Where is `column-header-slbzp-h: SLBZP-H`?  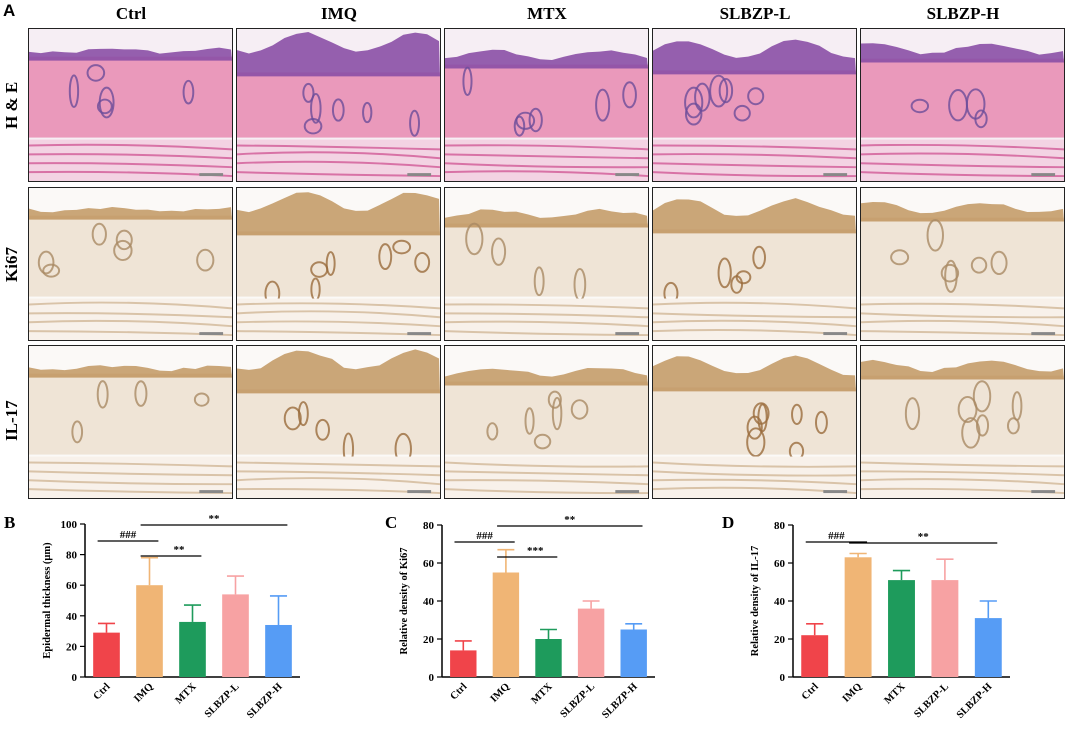
column-header-slbzp-h: SLBZP-H is located at coordinates (963, 13).